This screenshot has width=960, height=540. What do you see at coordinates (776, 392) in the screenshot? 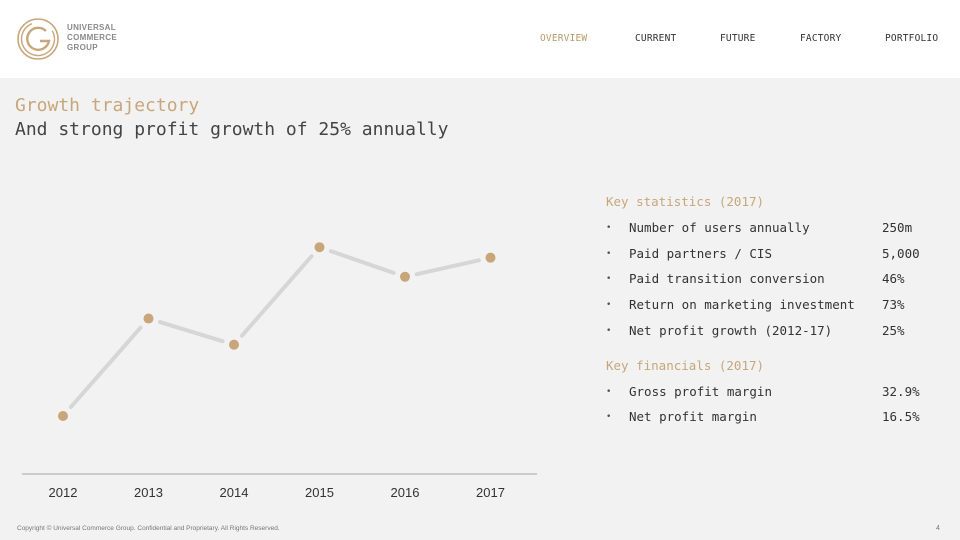
I see `financial-row: • Gross profit margin 32.9%` at bounding box center [776, 392].